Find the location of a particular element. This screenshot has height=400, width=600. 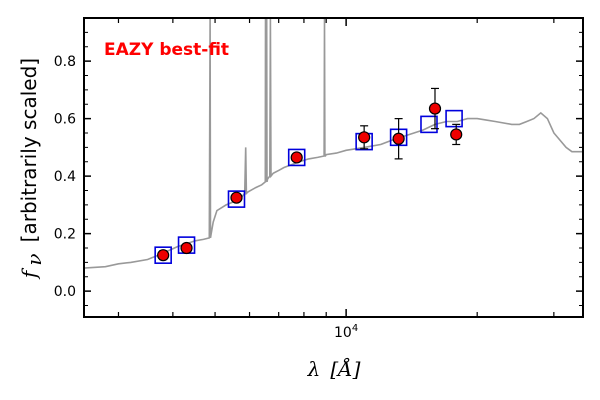

x-axis-symbol: λ is located at coordinates (314, 369).